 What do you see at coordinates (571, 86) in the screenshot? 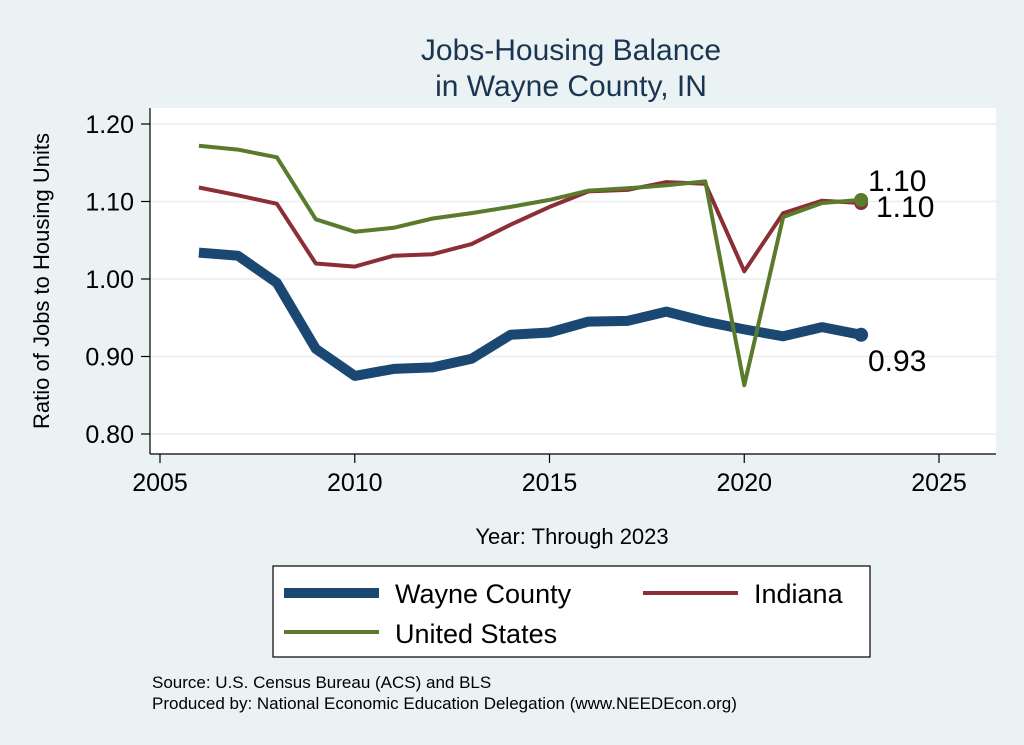
I see `chart-title-line-2: in Wayne County, IN` at bounding box center [571, 86].